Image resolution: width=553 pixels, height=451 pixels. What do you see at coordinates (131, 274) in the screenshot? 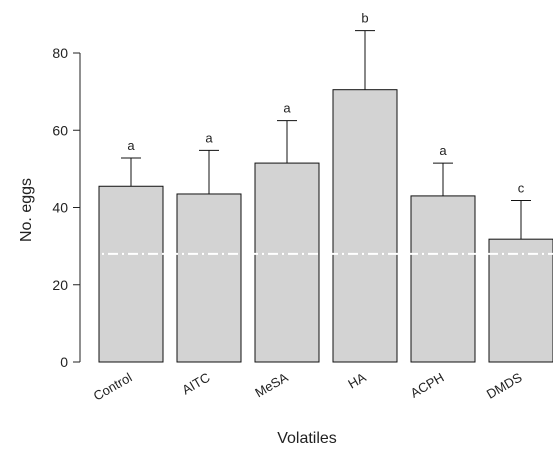
I see `bar-control` at bounding box center [131, 274].